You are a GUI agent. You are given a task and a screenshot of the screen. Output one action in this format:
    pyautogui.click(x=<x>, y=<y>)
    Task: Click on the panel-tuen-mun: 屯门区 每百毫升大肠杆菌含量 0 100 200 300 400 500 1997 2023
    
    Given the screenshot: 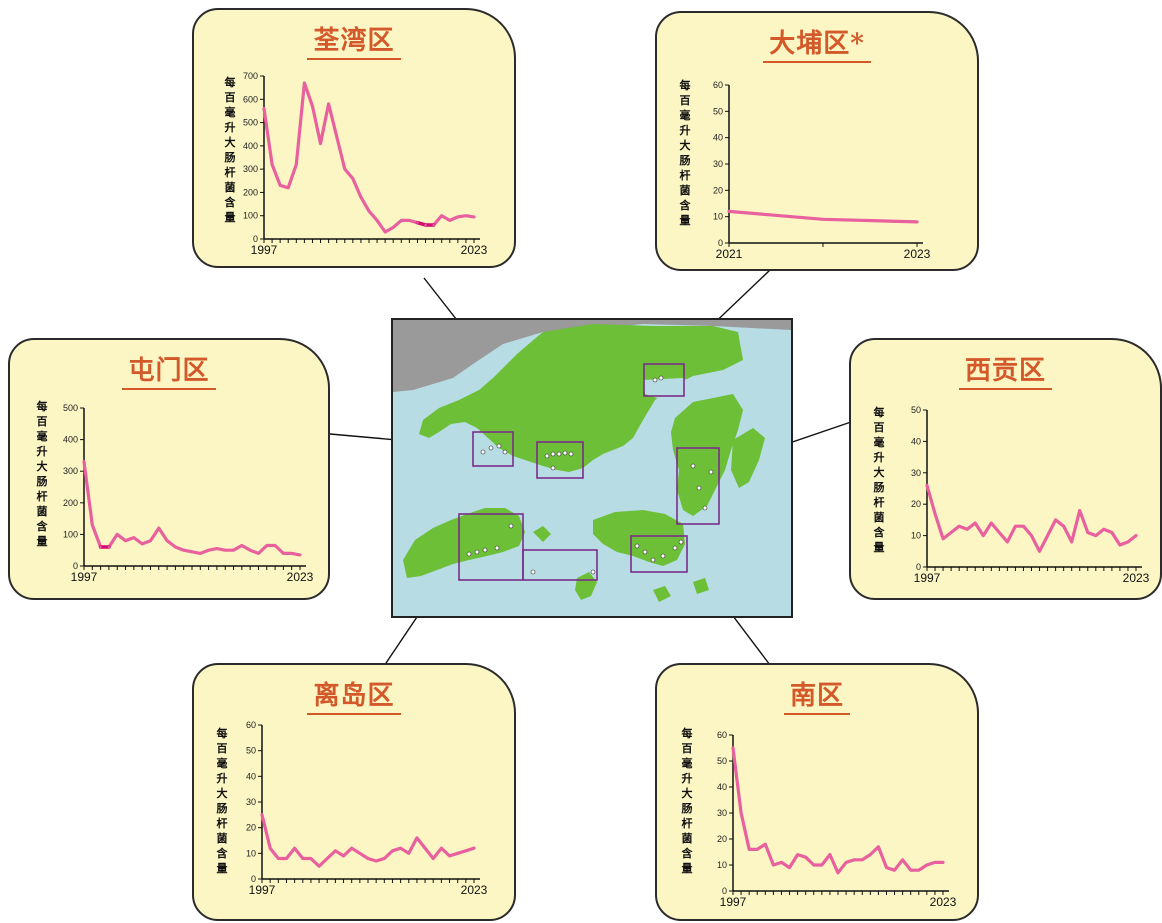 What is the action you would take?
    pyautogui.click(x=169, y=469)
    